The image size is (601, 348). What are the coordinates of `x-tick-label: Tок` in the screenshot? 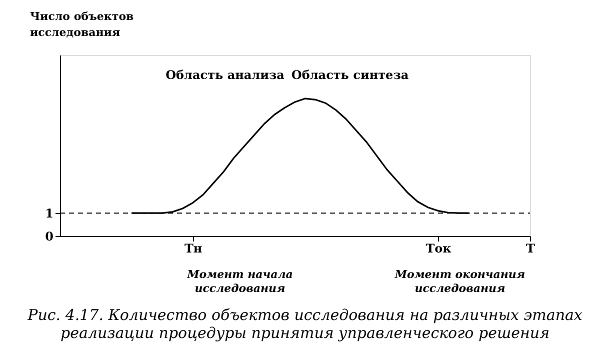 It's located at (439, 249).